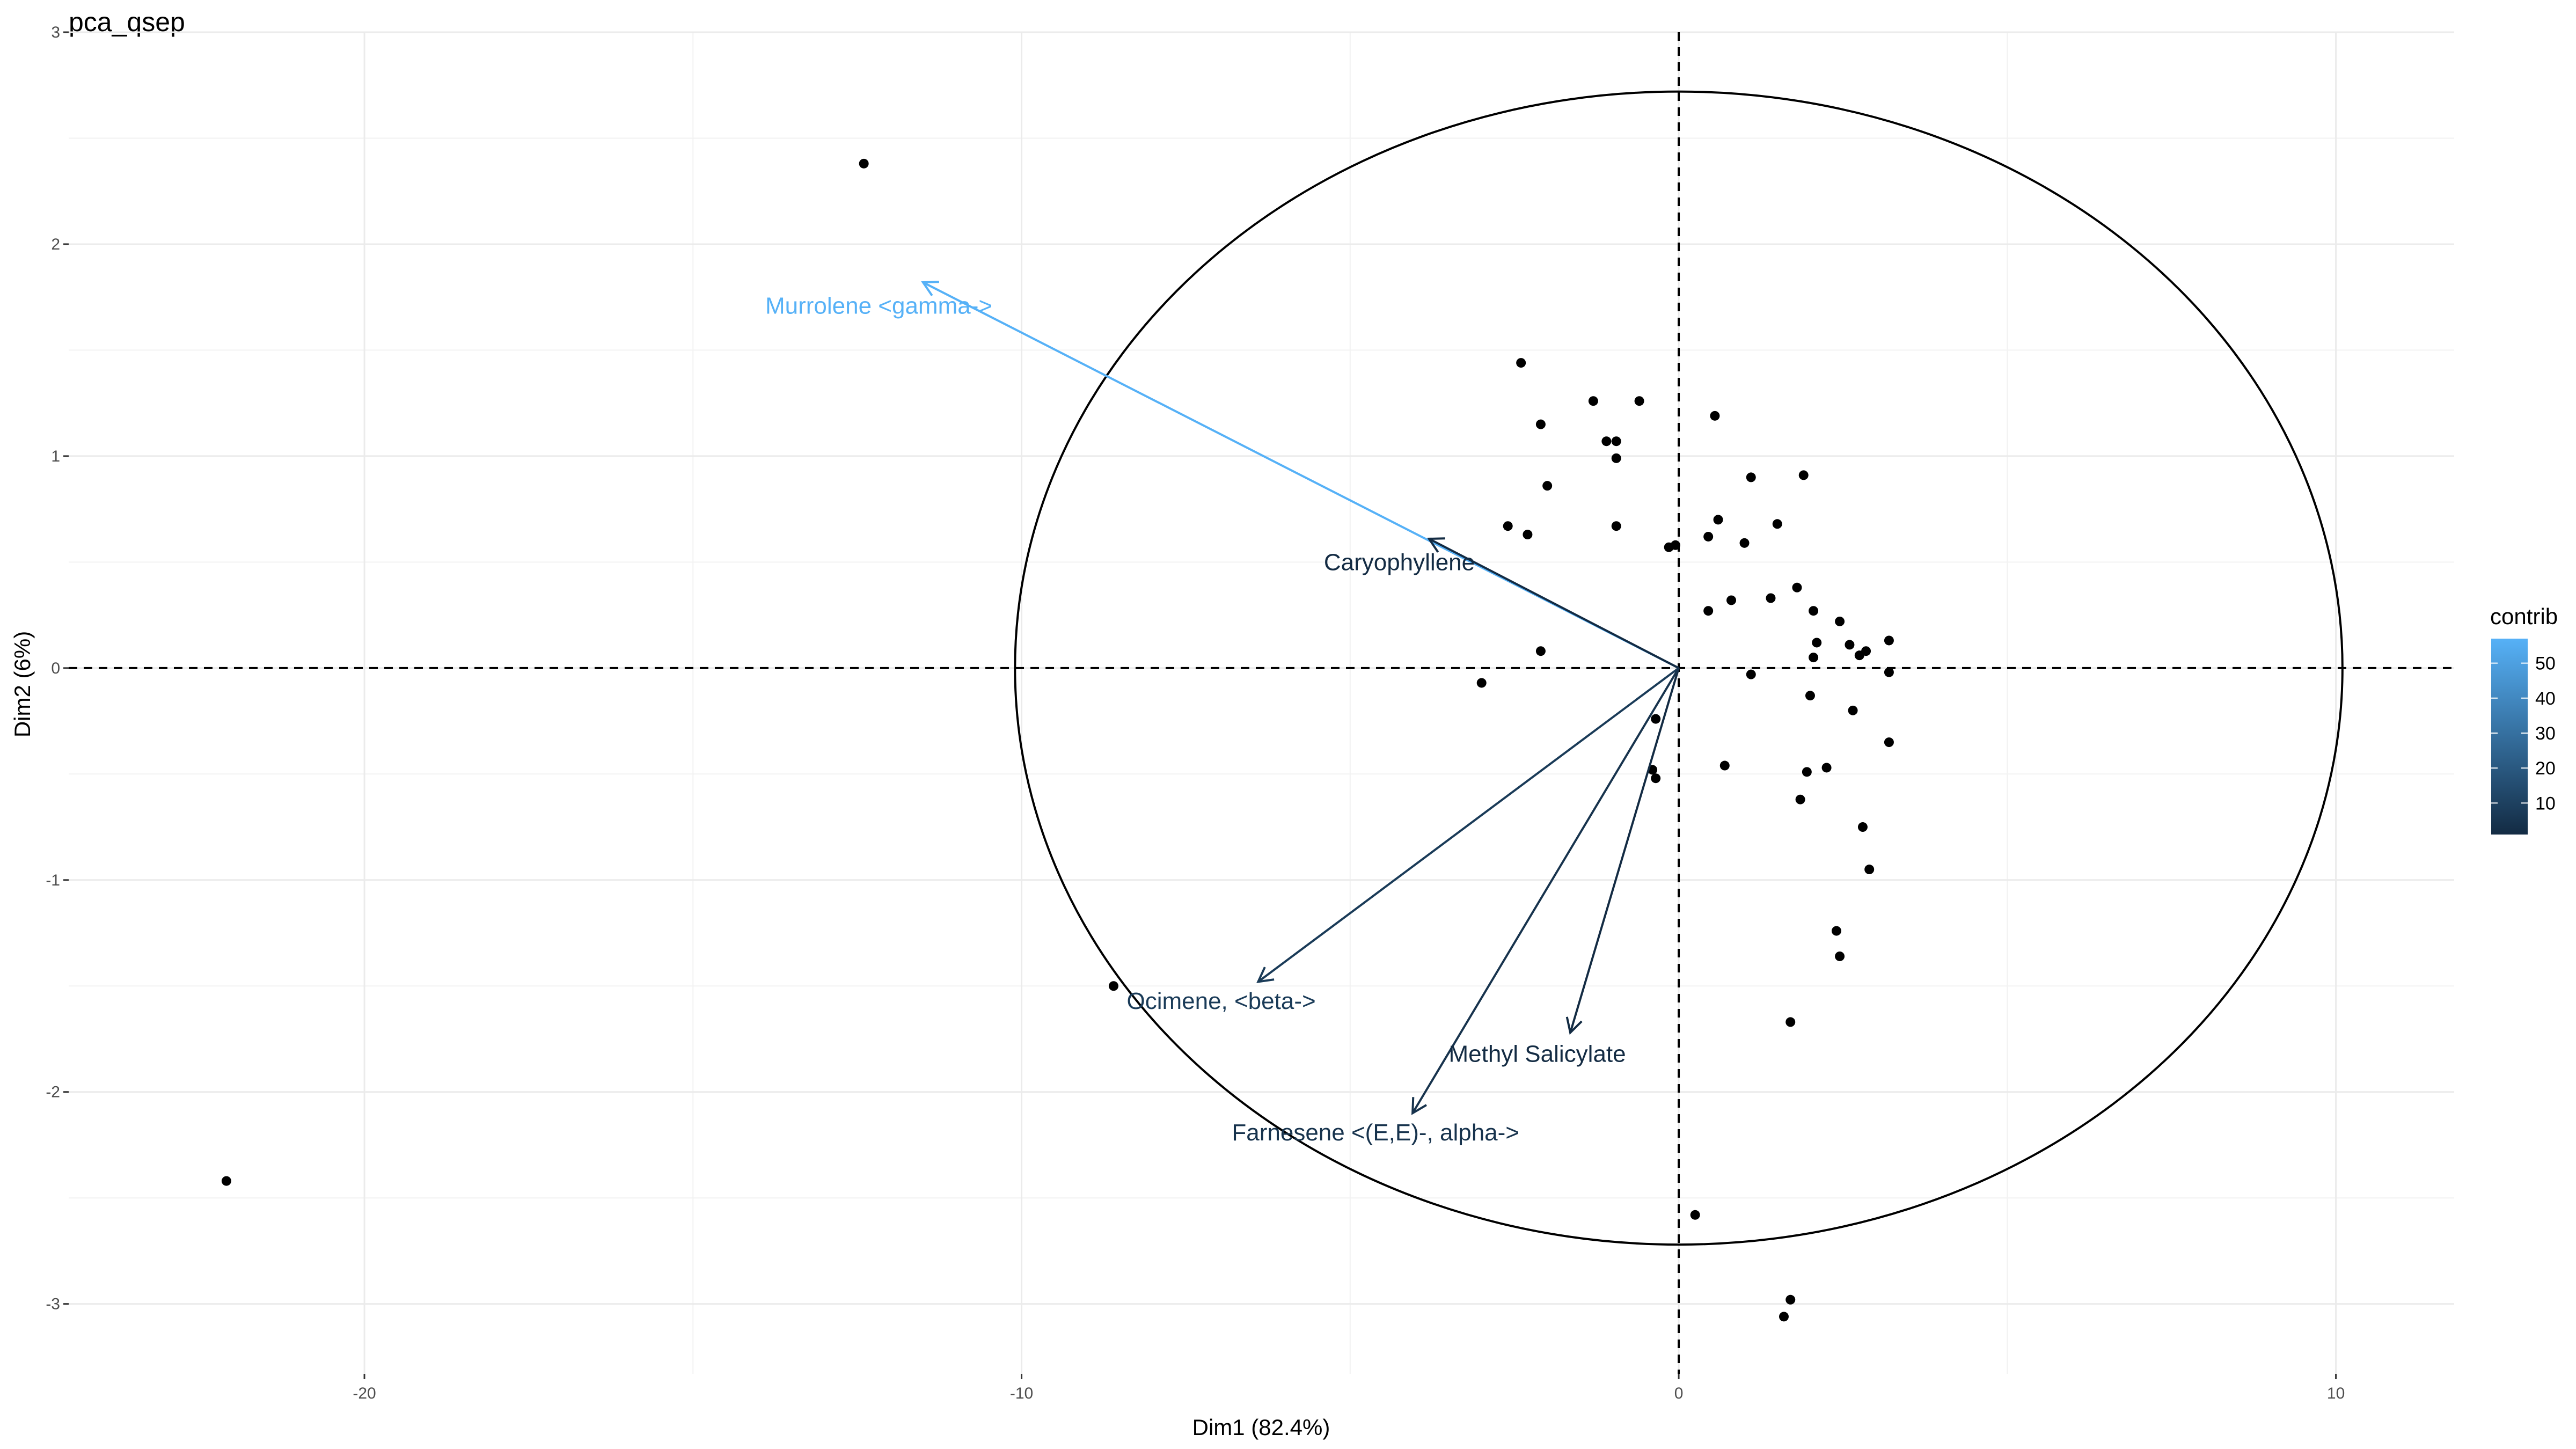 The height and width of the screenshot is (1449, 2576). I want to click on x-tick-label: 10, so click(2336, 1393).